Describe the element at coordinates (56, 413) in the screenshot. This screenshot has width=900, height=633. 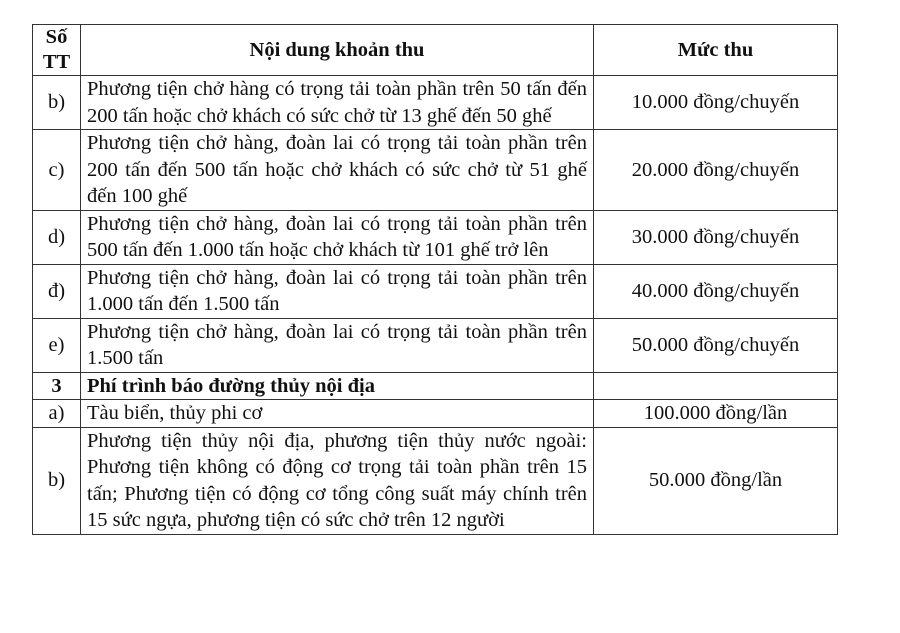
I see `row-number: a)` at that location.